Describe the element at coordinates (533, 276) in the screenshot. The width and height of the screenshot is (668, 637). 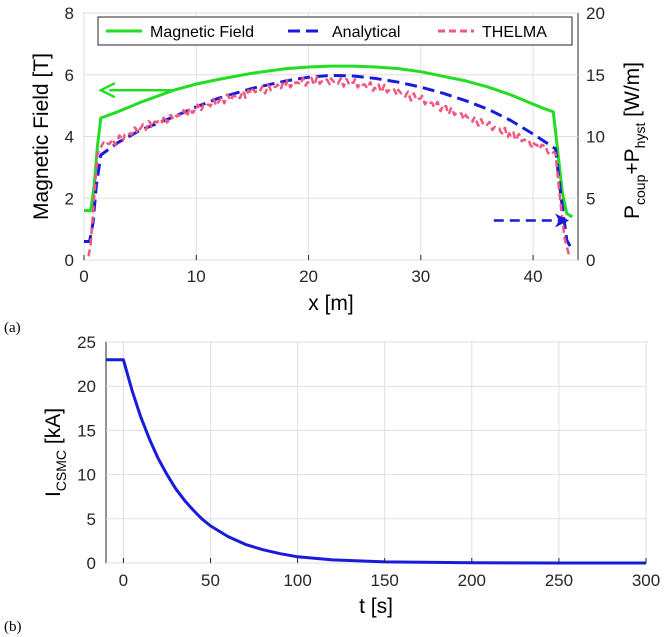
I see `panel-a-x-tick-label: 40` at that location.